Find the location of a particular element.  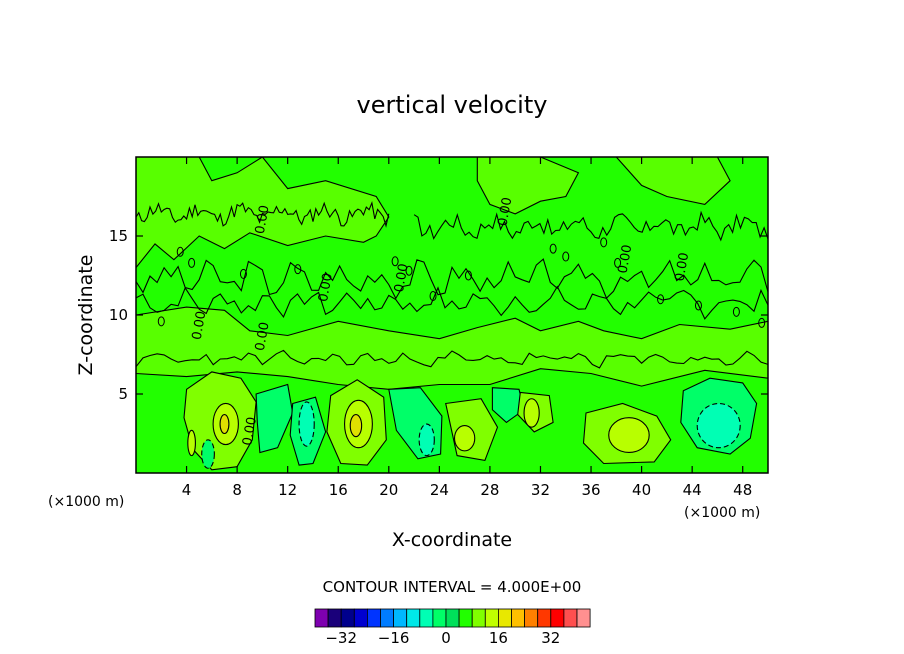

colorbar-tick-label: 16 is located at coordinates (498, 638).